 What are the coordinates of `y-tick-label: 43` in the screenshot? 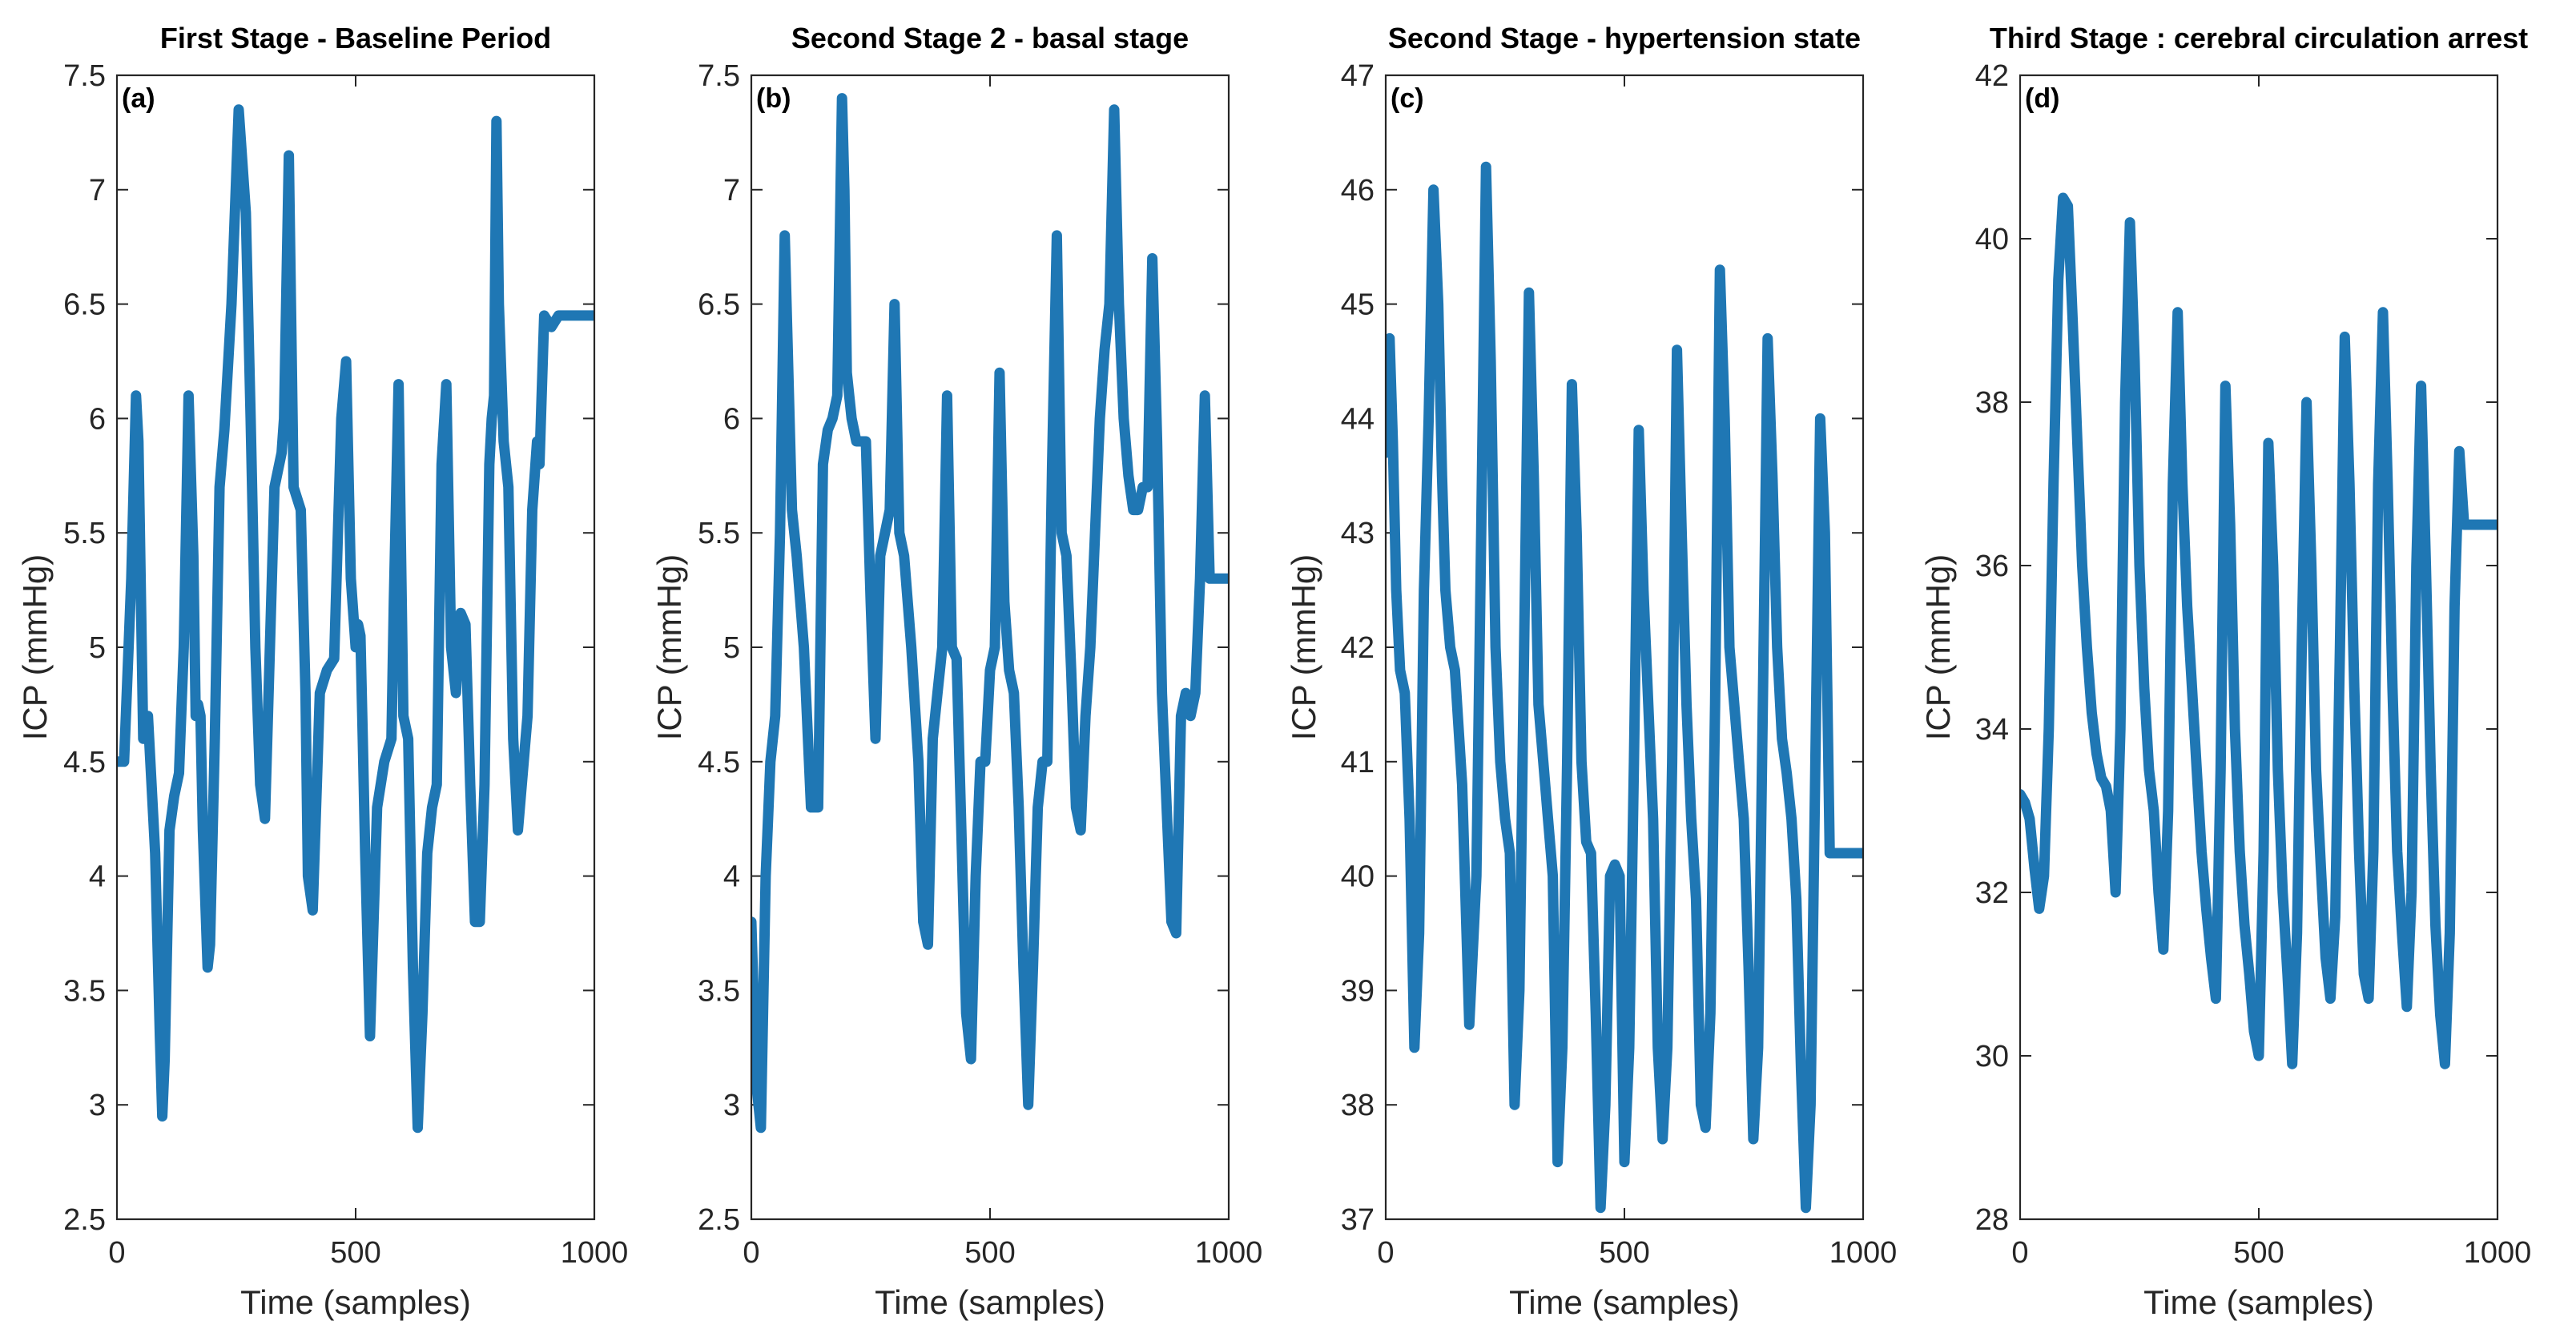 It's located at (1358, 533).